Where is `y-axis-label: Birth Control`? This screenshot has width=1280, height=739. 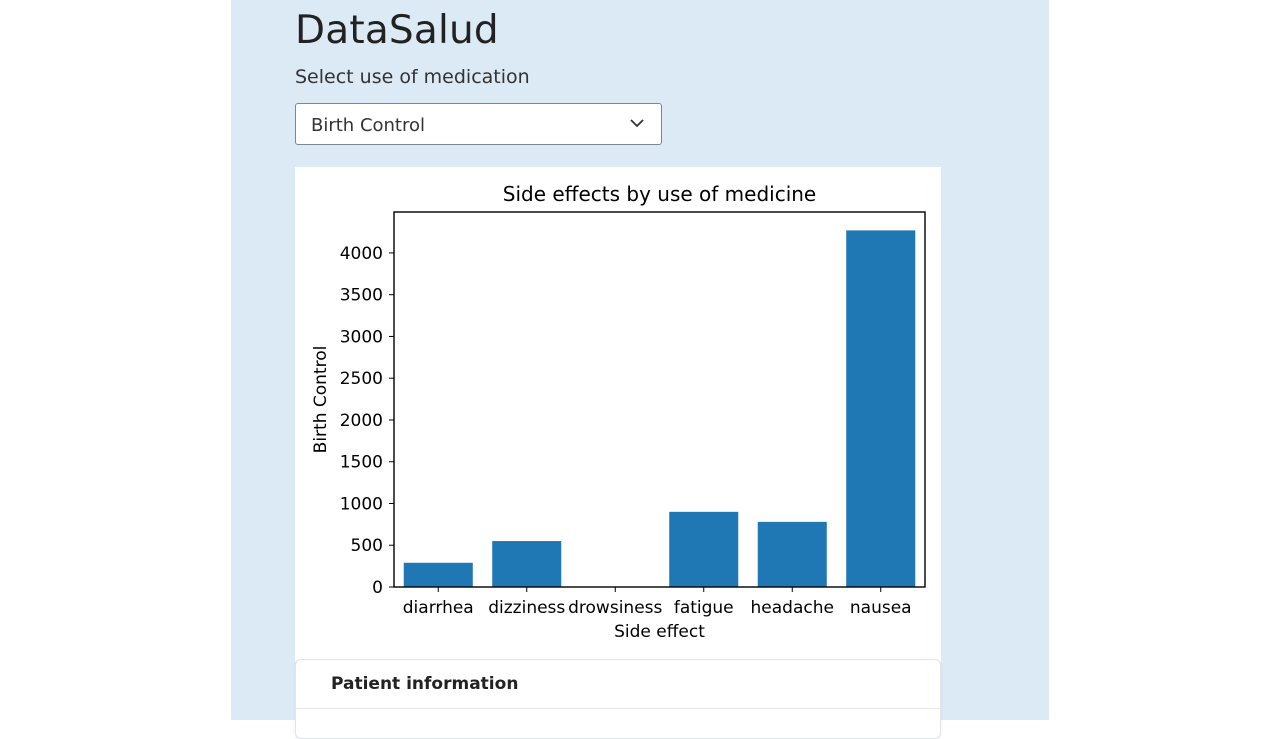
y-axis-label: Birth Control is located at coordinates (321, 400).